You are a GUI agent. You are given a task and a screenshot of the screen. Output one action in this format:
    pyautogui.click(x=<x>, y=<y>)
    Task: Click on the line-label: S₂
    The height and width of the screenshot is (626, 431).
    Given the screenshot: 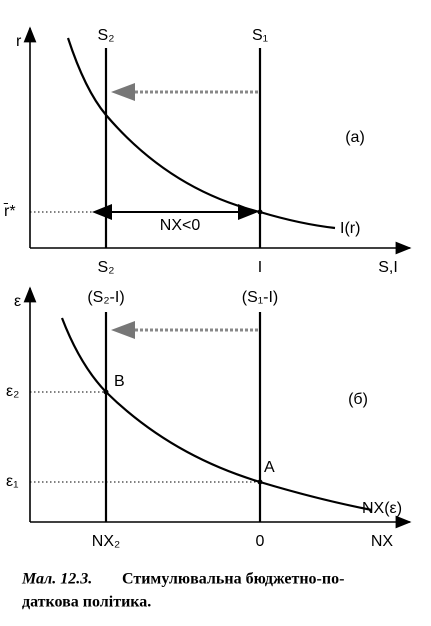 What is the action you would take?
    pyautogui.click(x=106, y=35)
    